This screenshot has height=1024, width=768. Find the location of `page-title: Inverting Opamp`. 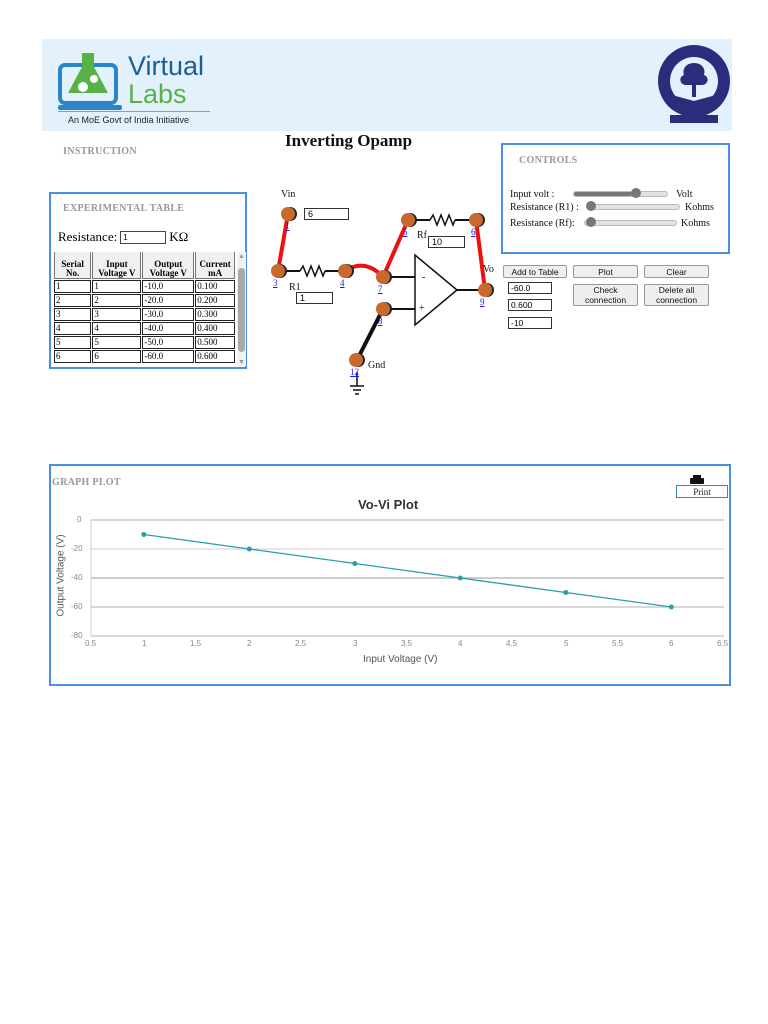

page-title: Inverting Opamp is located at coordinates (349, 140).